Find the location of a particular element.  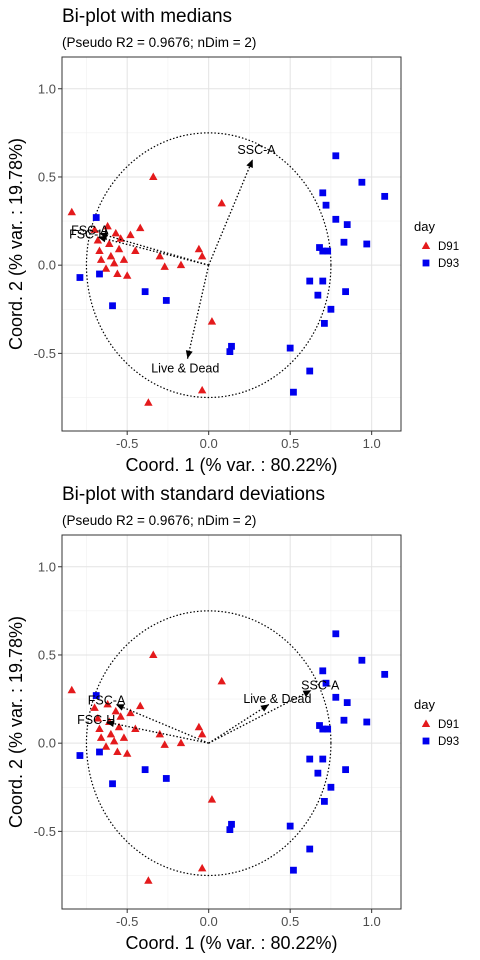

legend: dayD91 D93 is located at coordinates (436, 722).